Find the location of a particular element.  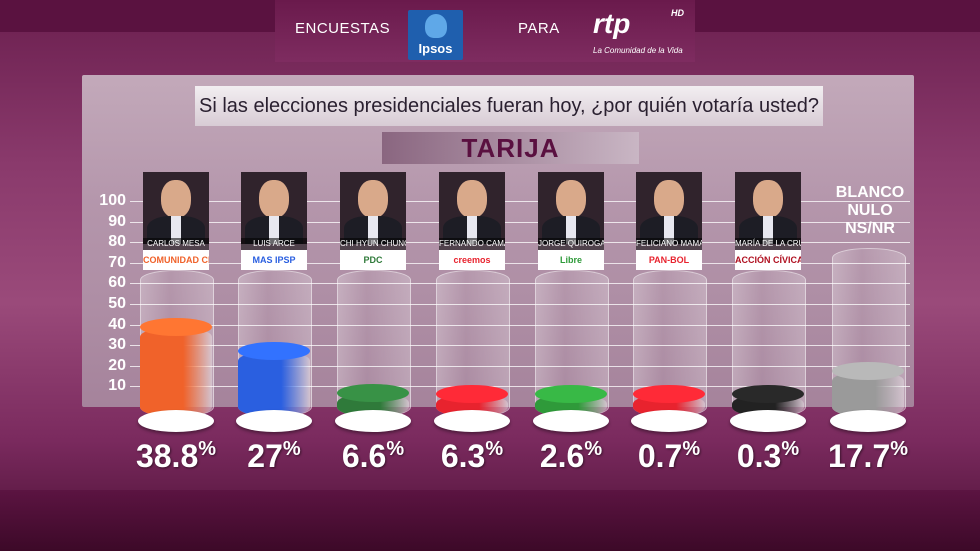

ipsos-logo: Ipsos is located at coordinates (435, 35).